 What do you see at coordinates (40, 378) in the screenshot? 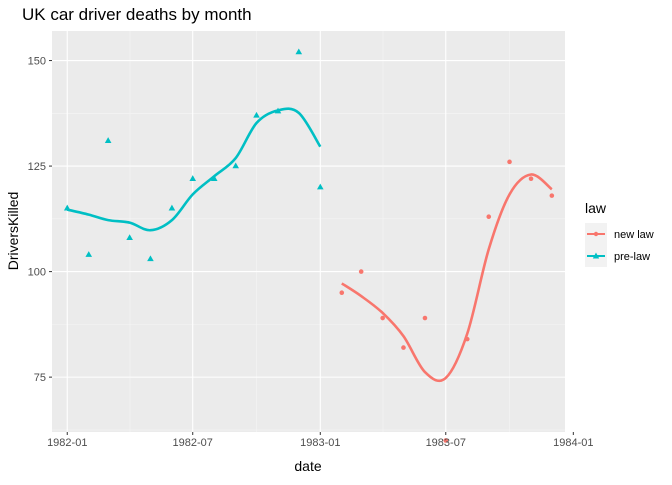
I see `y-tick-label: 75` at bounding box center [40, 378].